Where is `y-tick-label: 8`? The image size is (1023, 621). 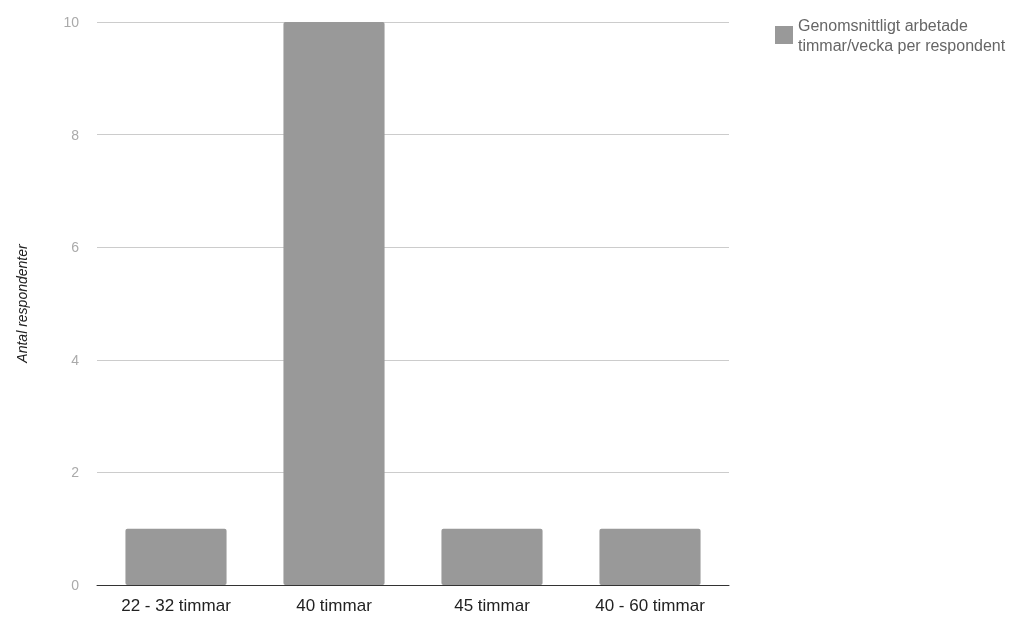 y-tick-label: 8 is located at coordinates (75, 134).